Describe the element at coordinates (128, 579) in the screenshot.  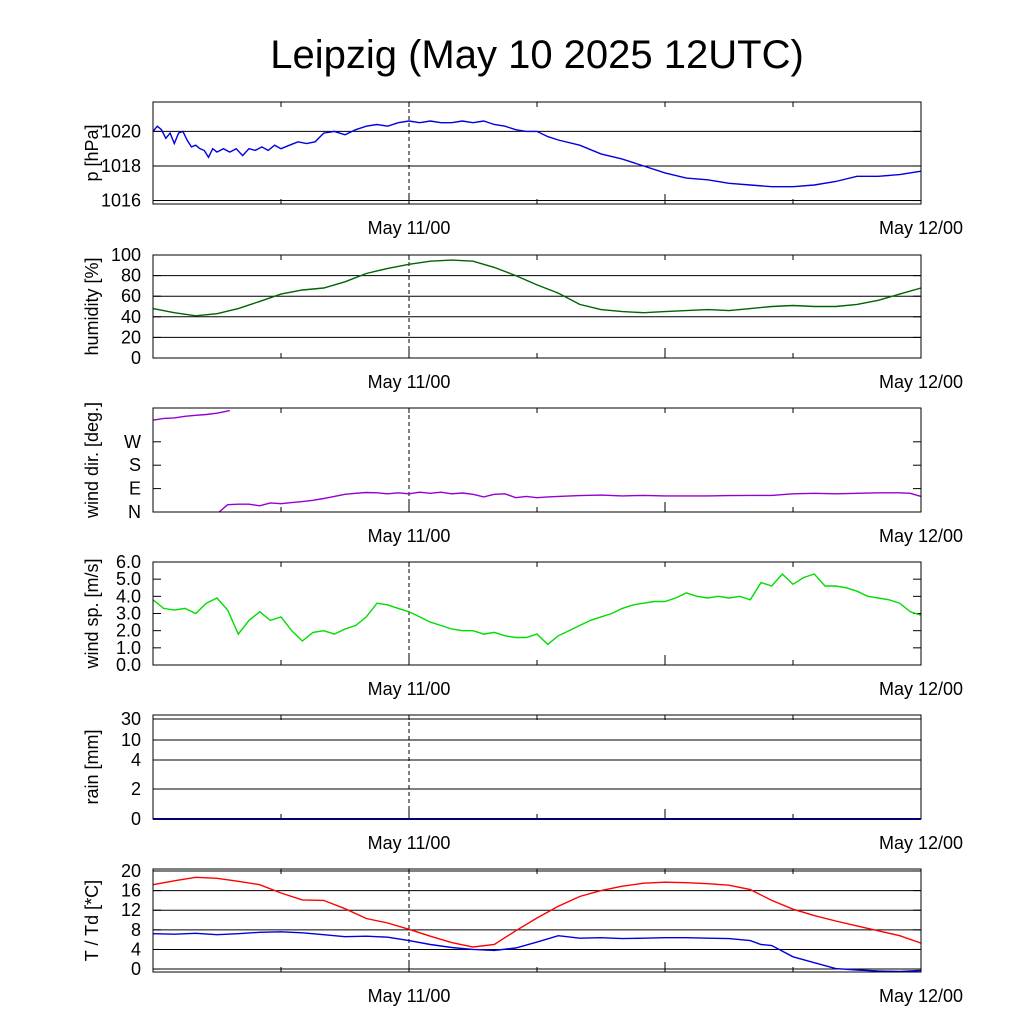
I see `y-tick-label: 5.0` at that location.